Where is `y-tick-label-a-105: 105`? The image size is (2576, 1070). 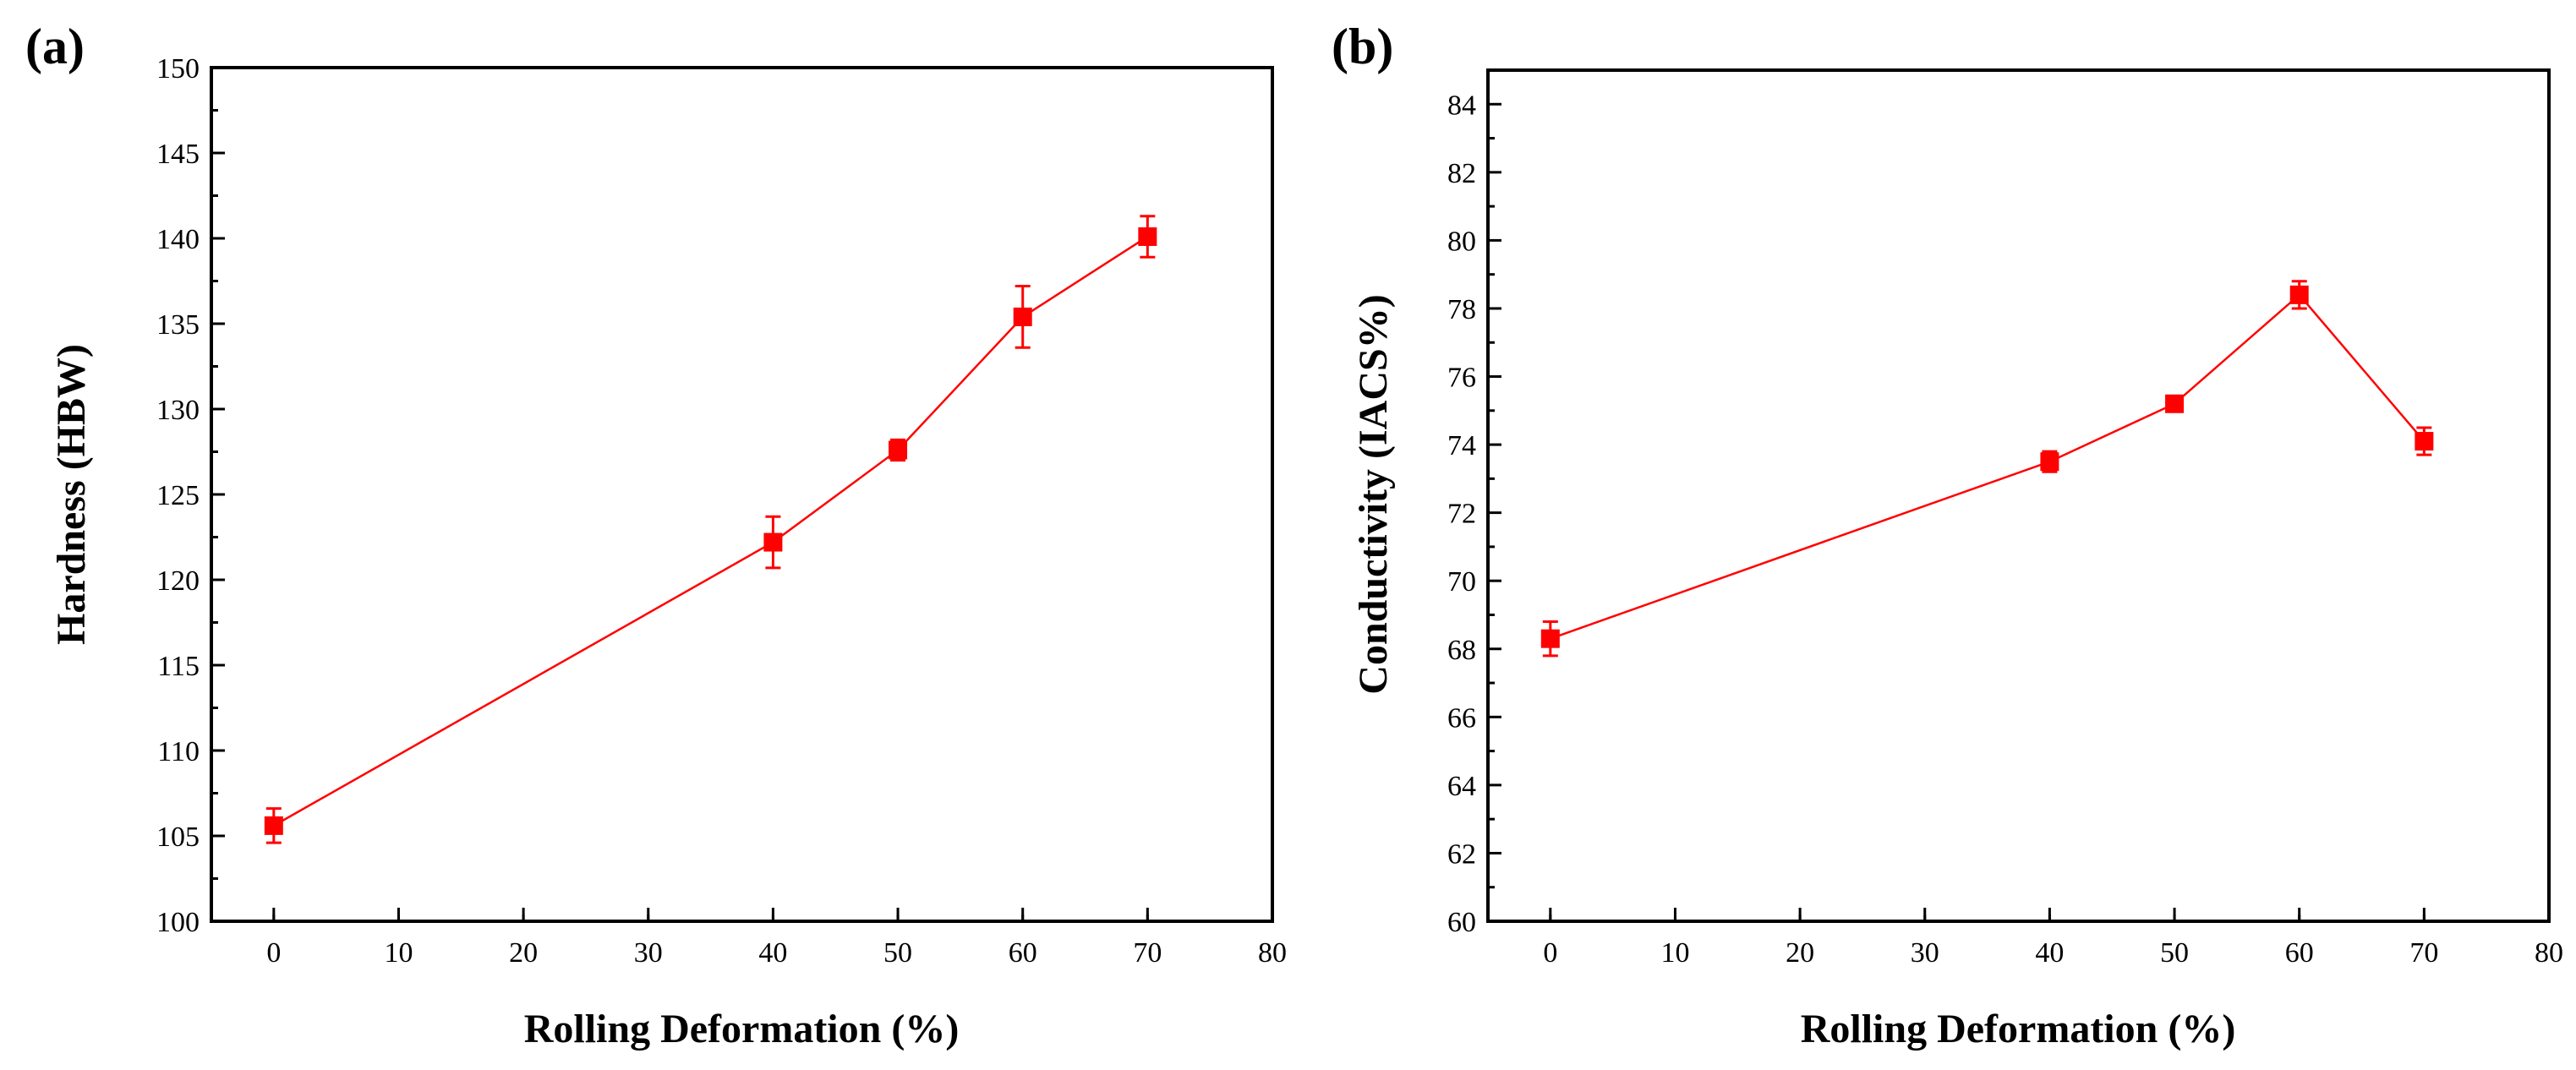 y-tick-label-a-105: 105 is located at coordinates (178, 837).